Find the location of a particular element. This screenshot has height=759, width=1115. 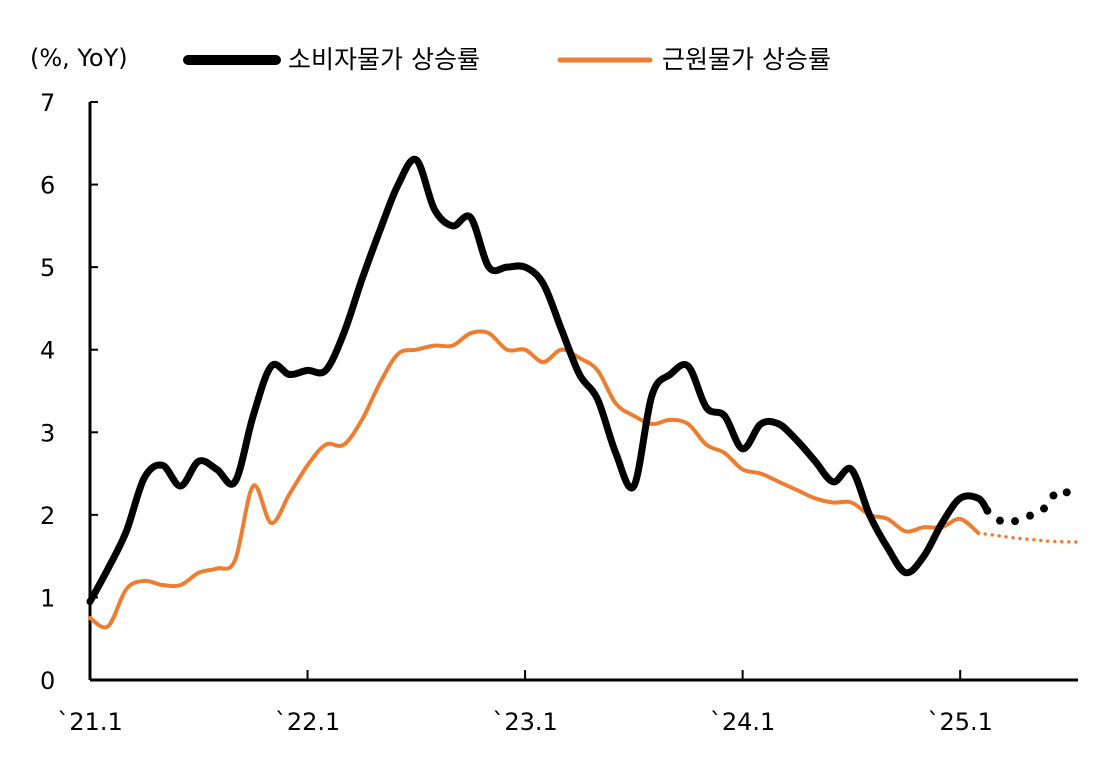

legend: (%, YoY) 소비자물가 상승률 근원물가 상승률 is located at coordinates (430, 59).